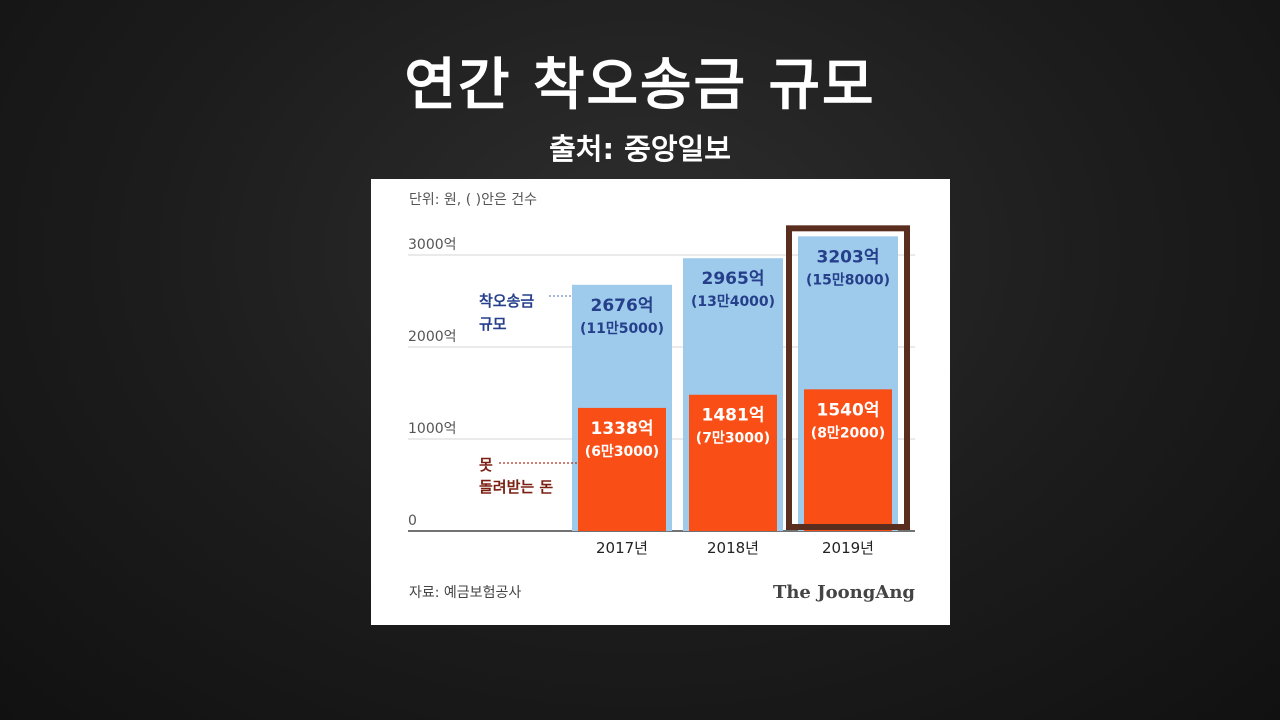  What do you see at coordinates (848, 410) in the screenshot?
I see `unreturned-value-label: 1540억` at bounding box center [848, 410].